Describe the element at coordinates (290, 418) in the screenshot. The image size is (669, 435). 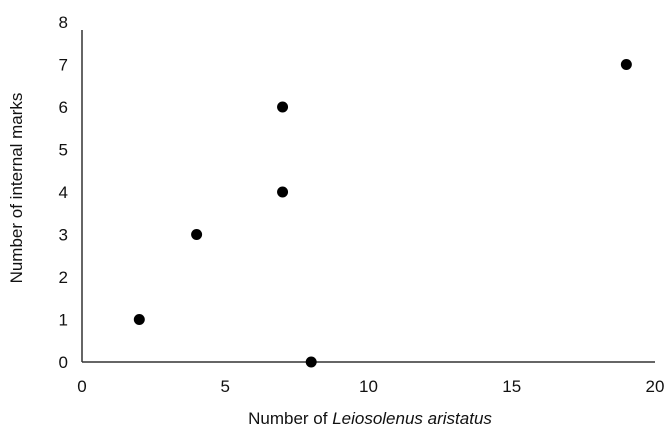
I see `x-axis-title-prefix: Number of` at that location.